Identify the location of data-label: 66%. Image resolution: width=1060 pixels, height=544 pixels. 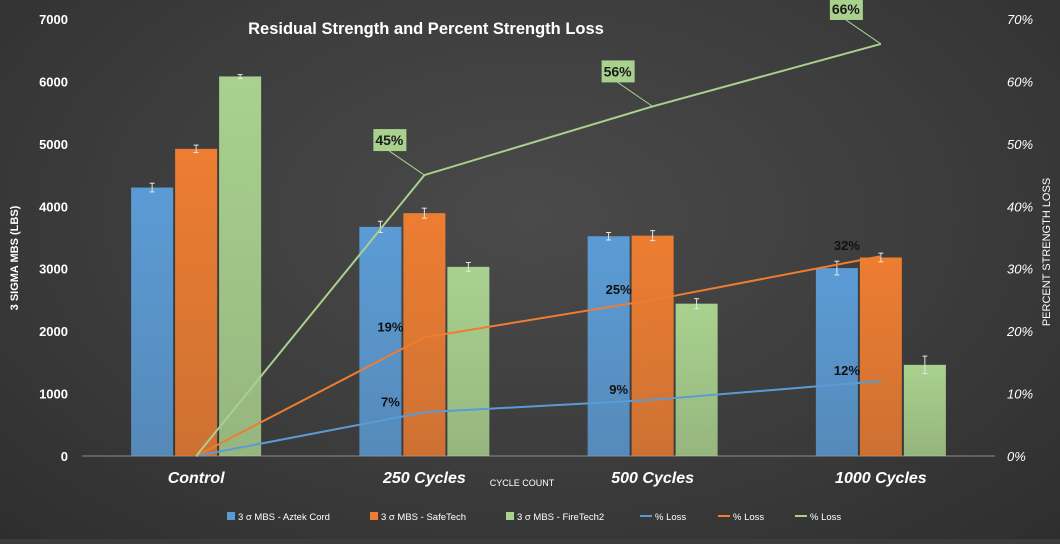
(846, 9).